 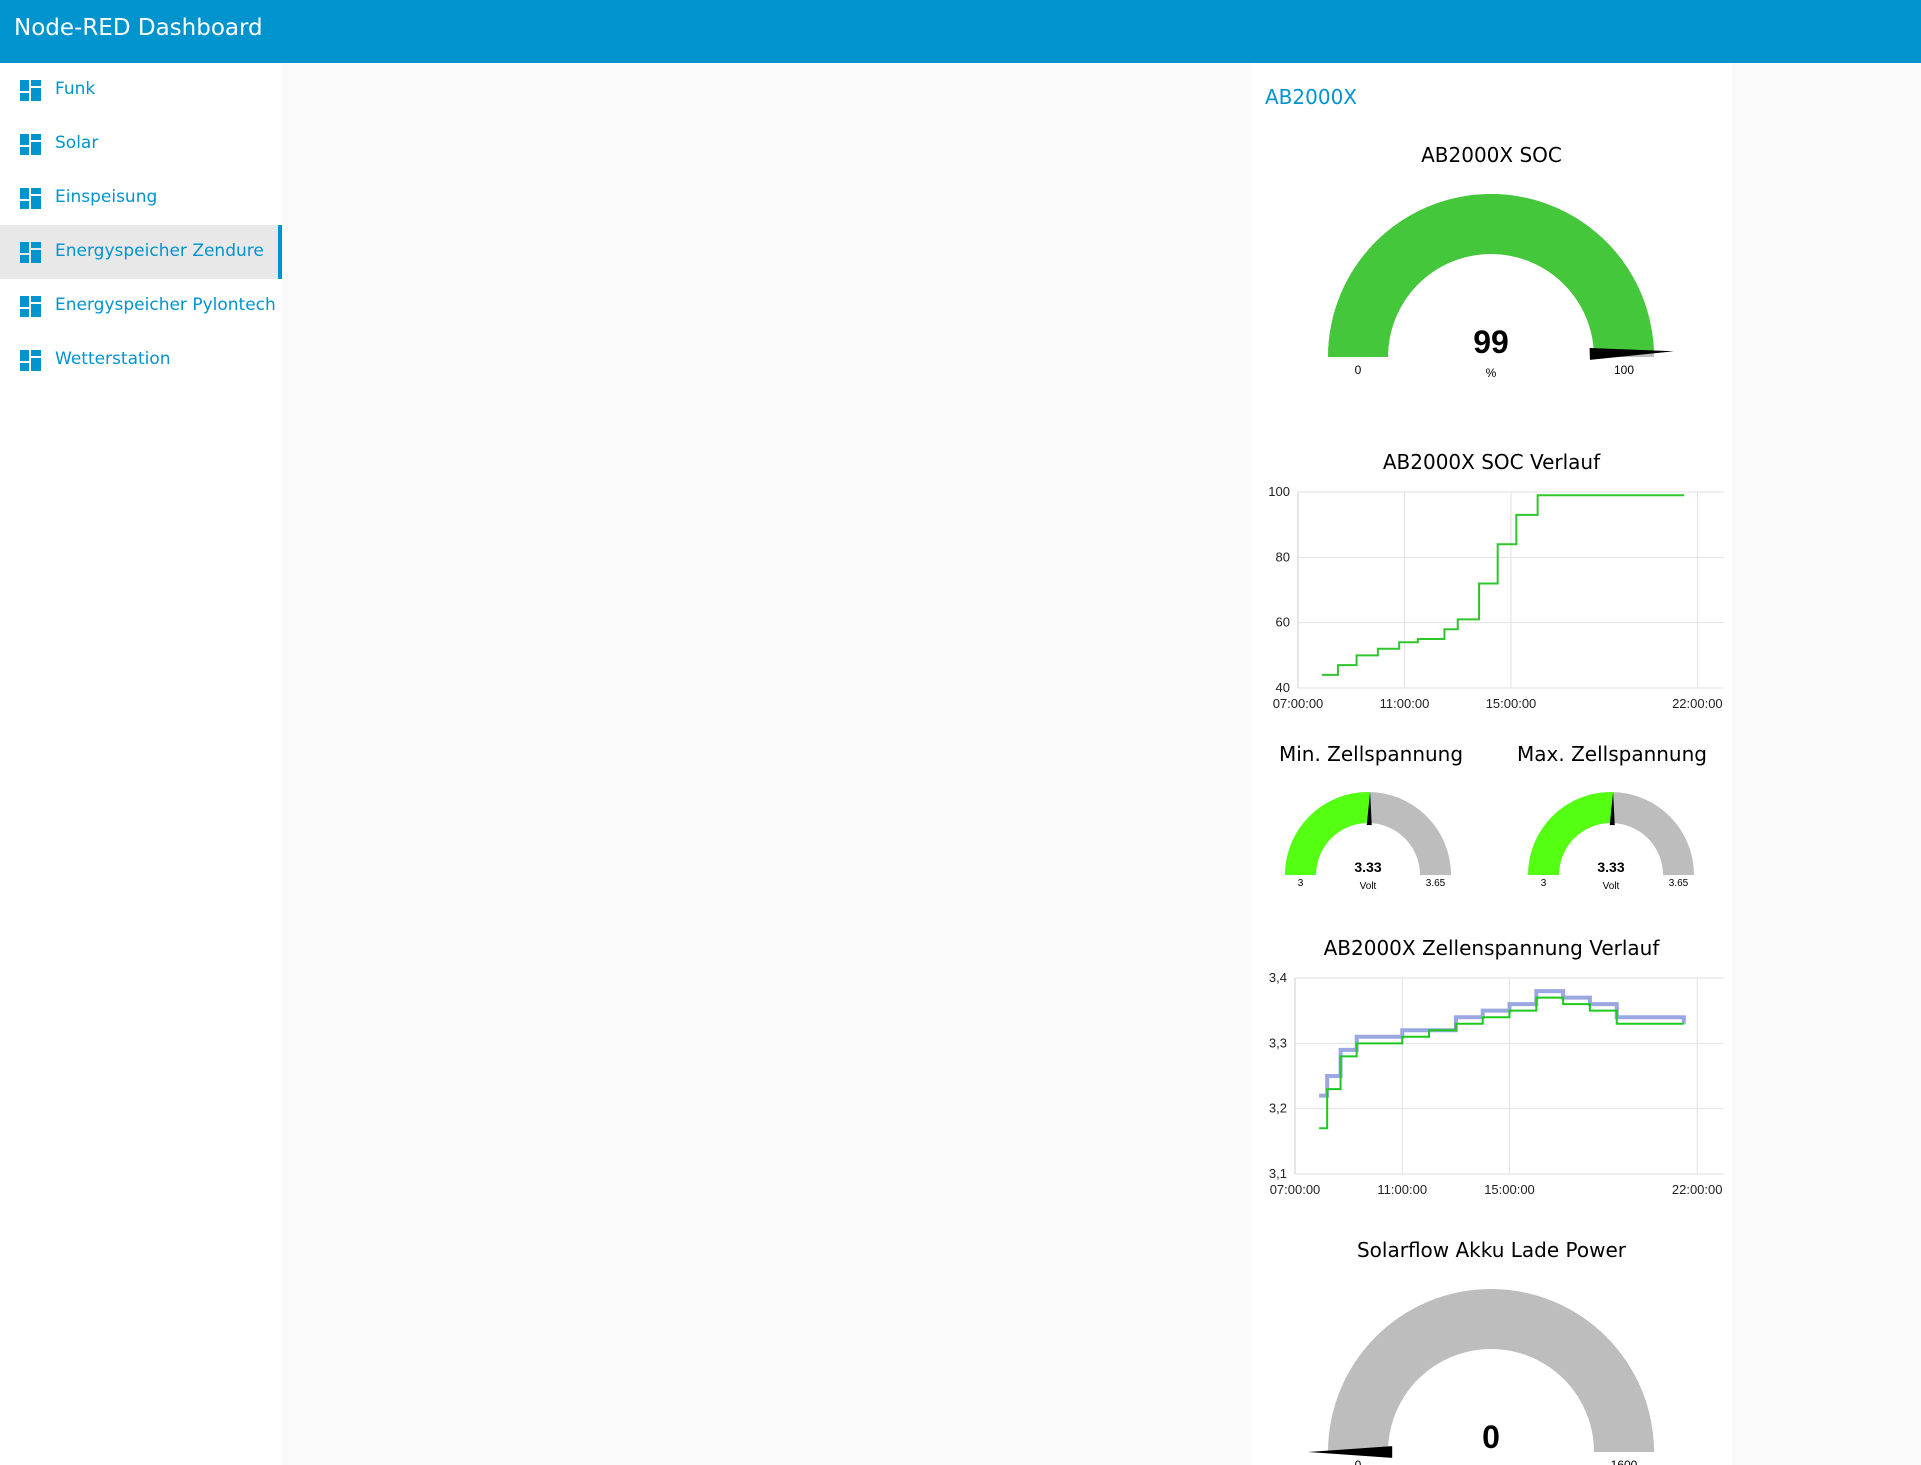 I want to click on sidebar-item-wetterstation: Wetterstation, so click(x=141, y=360).